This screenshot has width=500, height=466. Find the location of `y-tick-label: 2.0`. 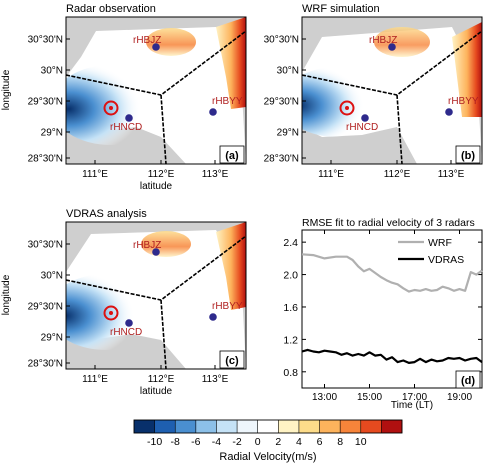

y-tick-label: 2.0 is located at coordinates (290, 276).